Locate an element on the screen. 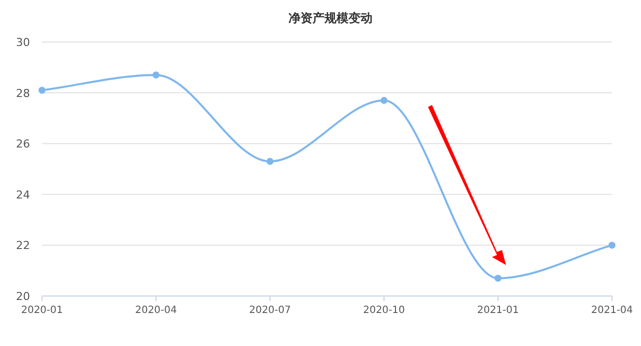 This screenshot has height=346, width=641. x-tick-label: 2020-10 is located at coordinates (384, 310).